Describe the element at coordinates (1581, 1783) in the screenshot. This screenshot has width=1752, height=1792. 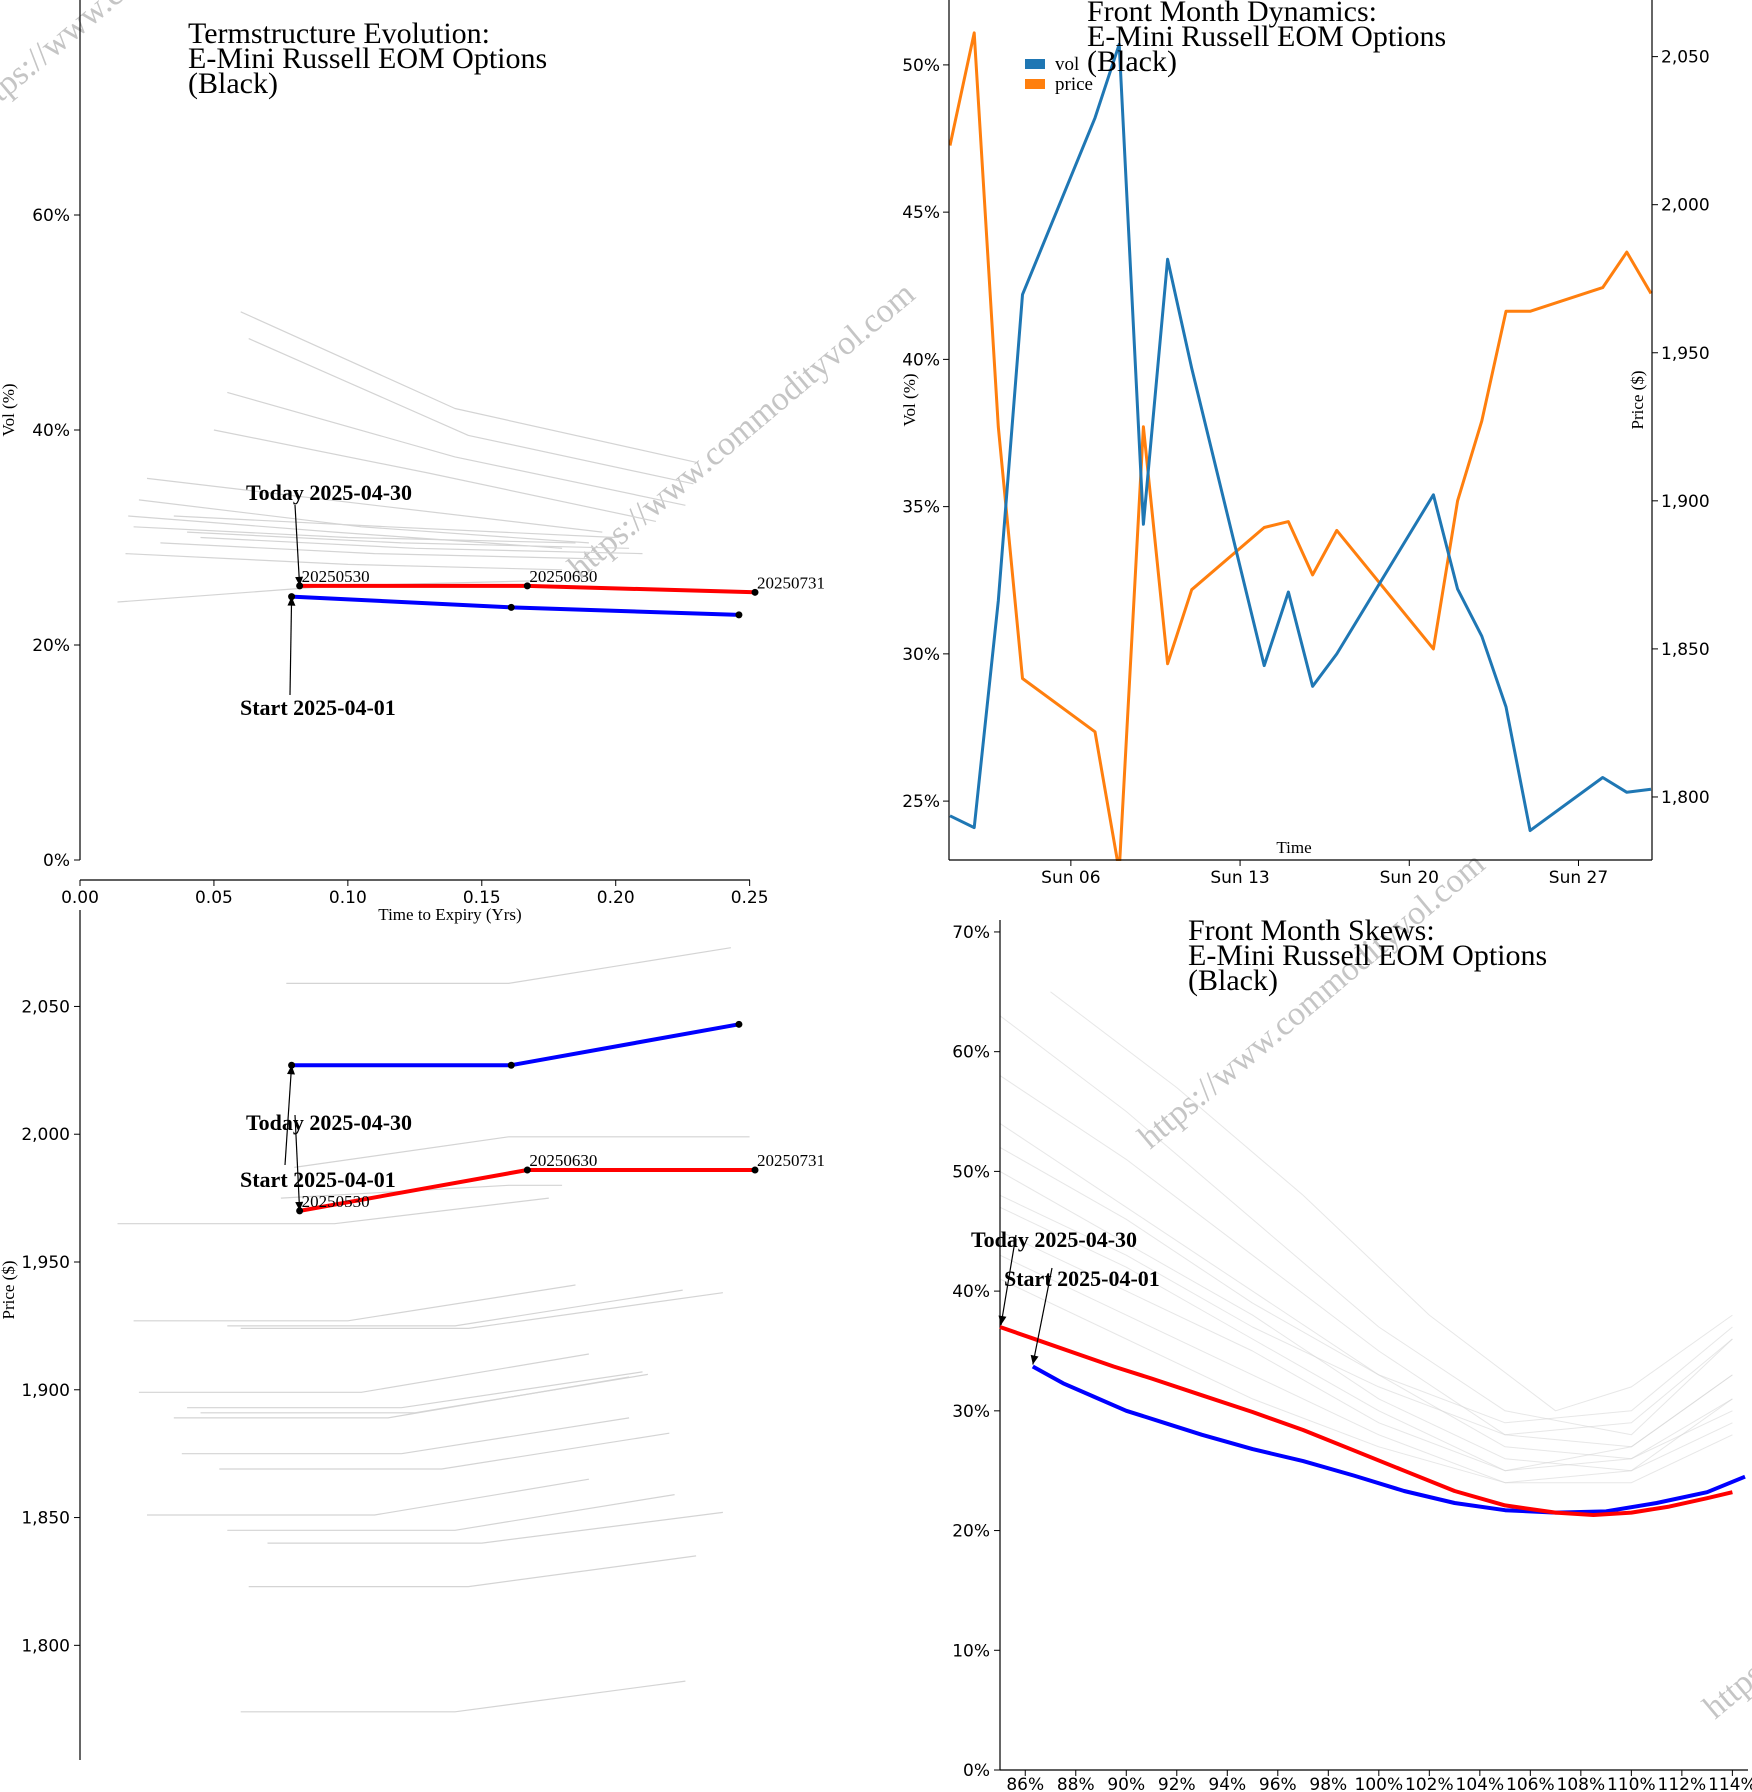
I see `x-tick-label: 108%` at that location.